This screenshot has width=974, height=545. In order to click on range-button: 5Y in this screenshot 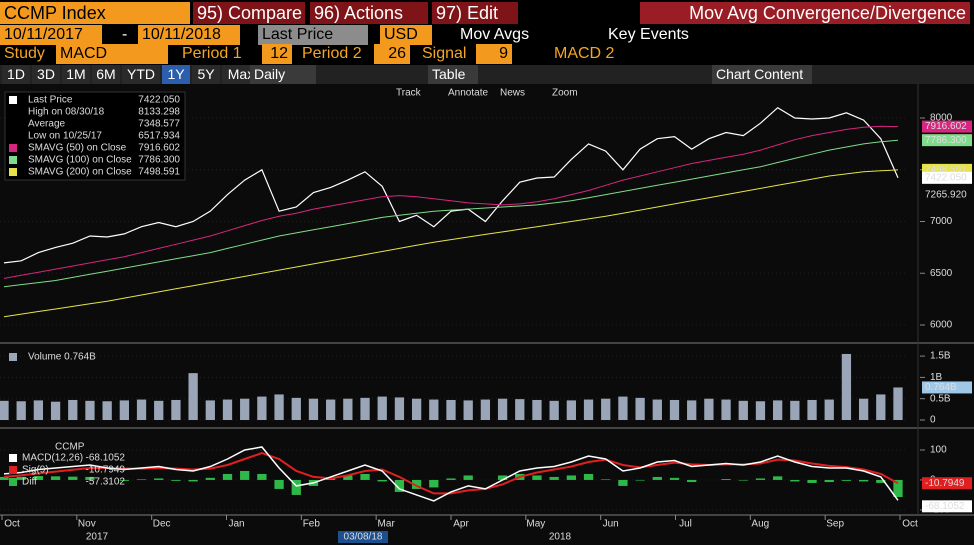, I will do `click(206, 74)`.